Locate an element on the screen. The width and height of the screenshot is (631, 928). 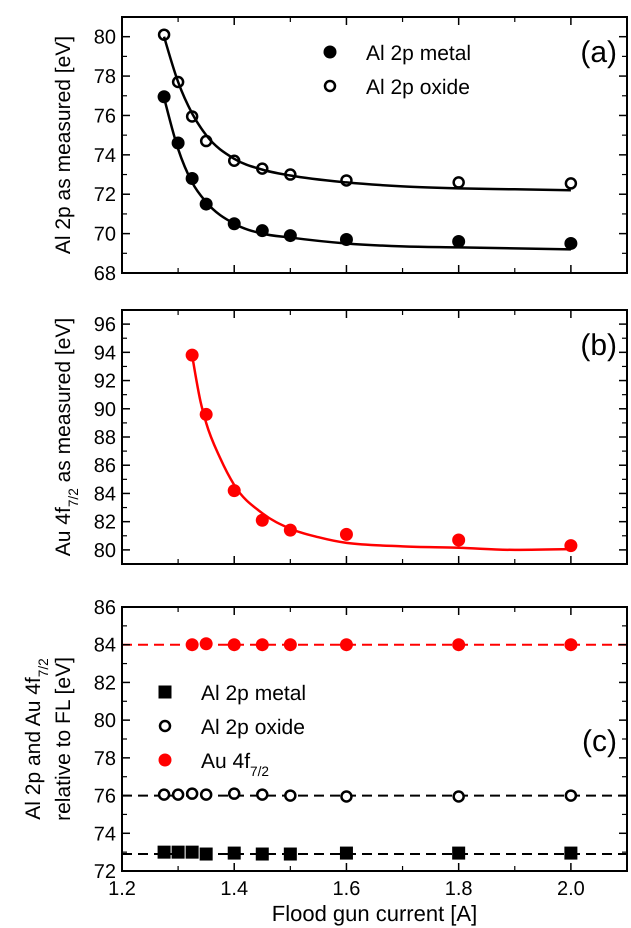
y-tick-label: 68 is located at coordinates (105, 274).